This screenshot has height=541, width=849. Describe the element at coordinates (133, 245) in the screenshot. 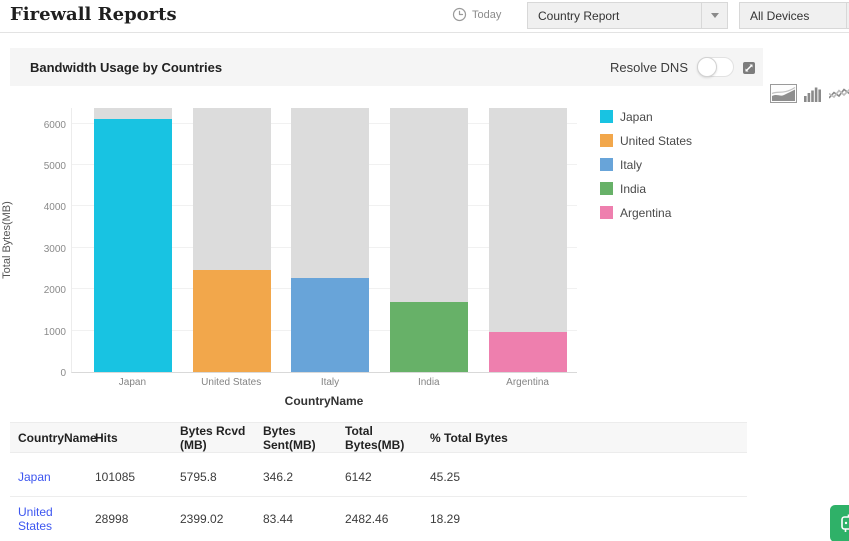

I see `bar-japan` at that location.